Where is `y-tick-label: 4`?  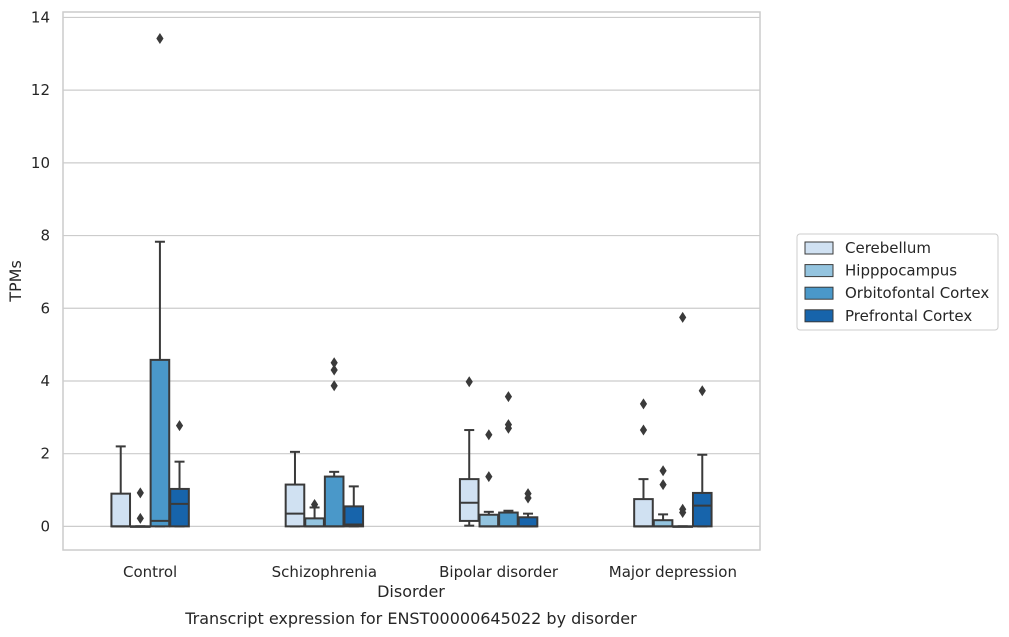 y-tick-label: 4 is located at coordinates (45, 381).